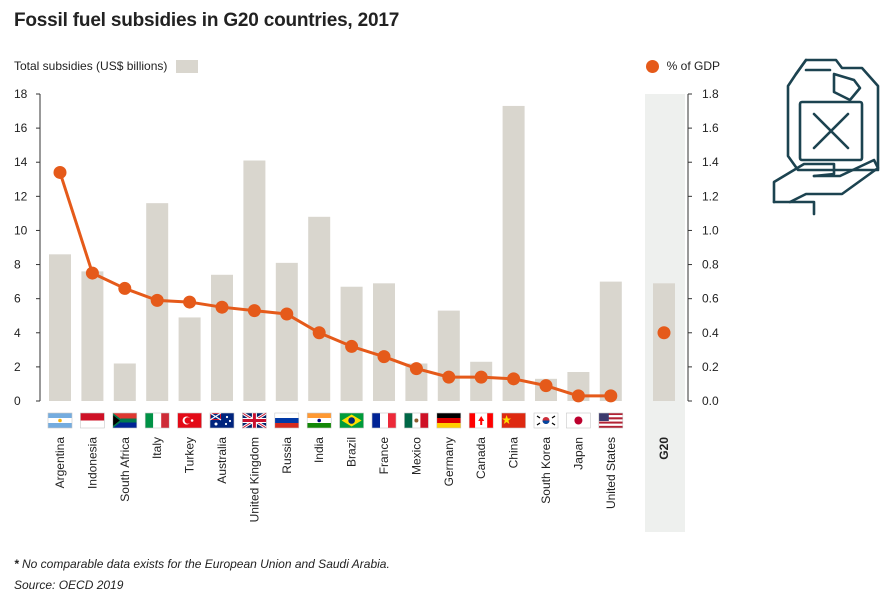 The image size is (886, 601). What do you see at coordinates (664, 448) in the screenshot?
I see `x-label-g20: G20` at bounding box center [664, 448].